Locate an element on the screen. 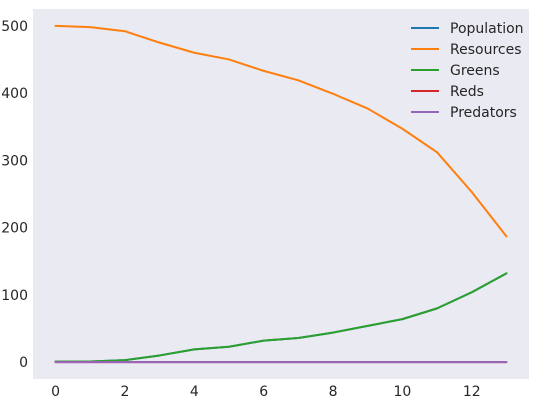 Image resolution: width=534 pixels, height=408 pixels. x-tick-label: 2 is located at coordinates (124, 392).